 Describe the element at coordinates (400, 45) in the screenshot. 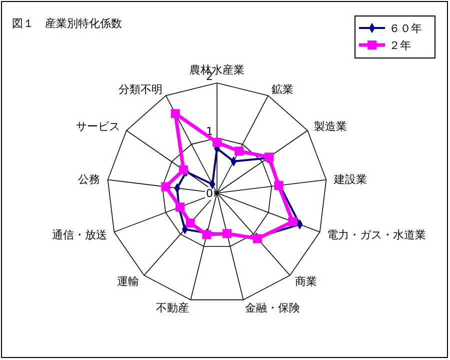

I see `legend-label: ２年` at that location.